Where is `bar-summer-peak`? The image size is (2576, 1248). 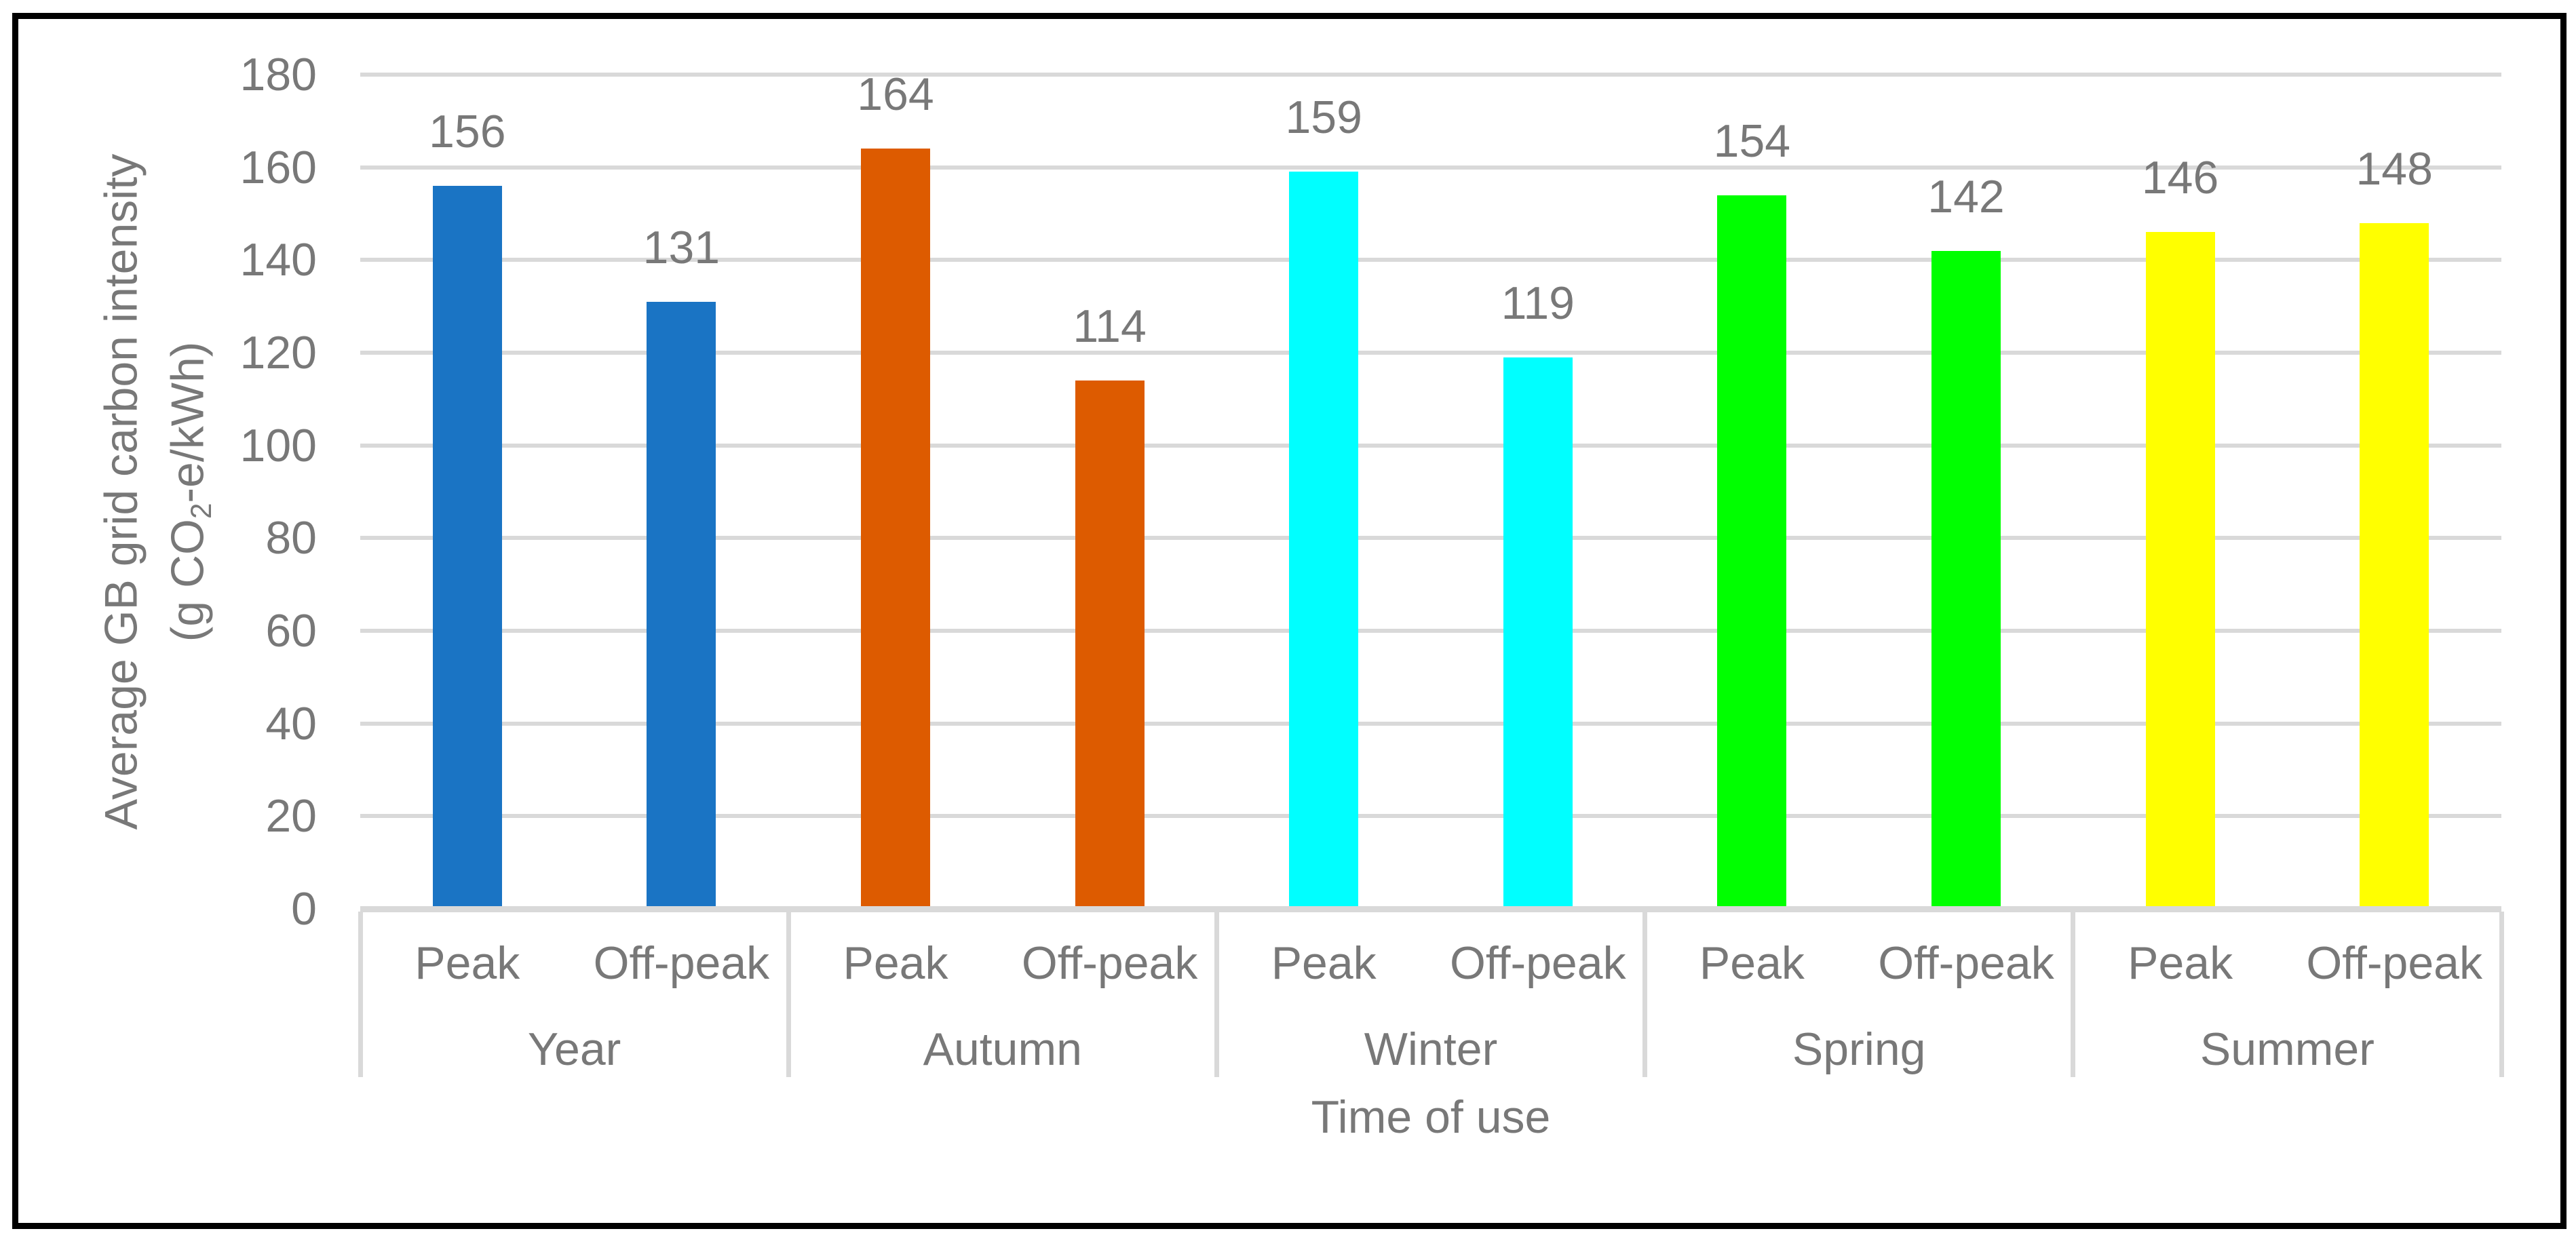
bar-summer-peak is located at coordinates (2180, 570).